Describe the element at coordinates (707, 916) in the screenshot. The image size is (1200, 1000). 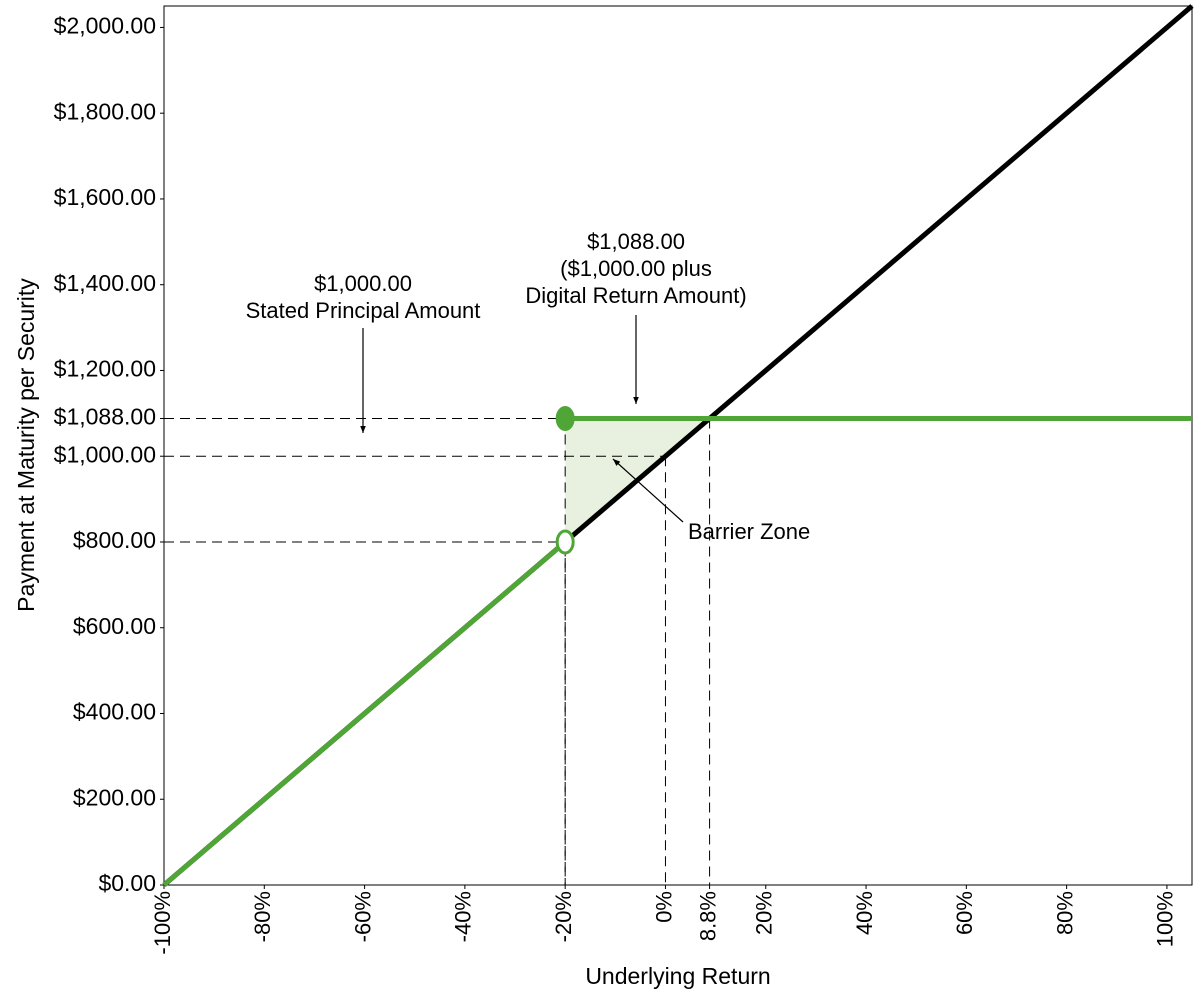
I see `x-tick-label: 8.8%` at that location.